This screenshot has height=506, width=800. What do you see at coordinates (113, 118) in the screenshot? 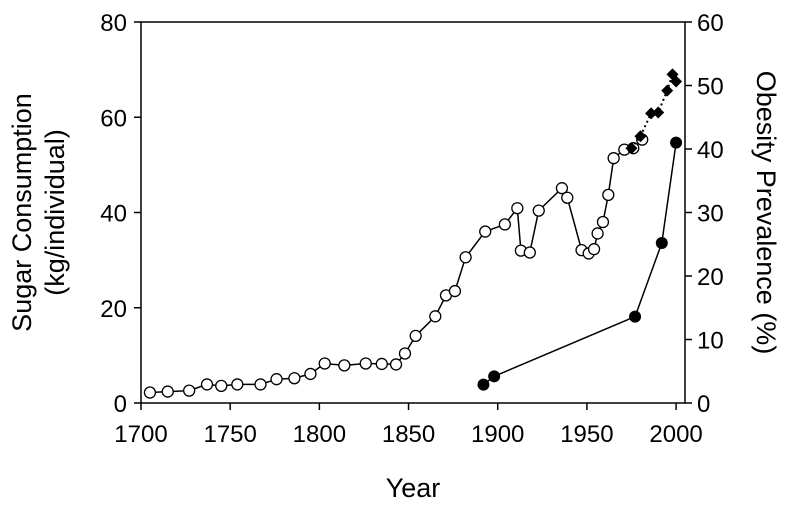
I see `y-left-tick-label-60: 60` at bounding box center [113, 118].